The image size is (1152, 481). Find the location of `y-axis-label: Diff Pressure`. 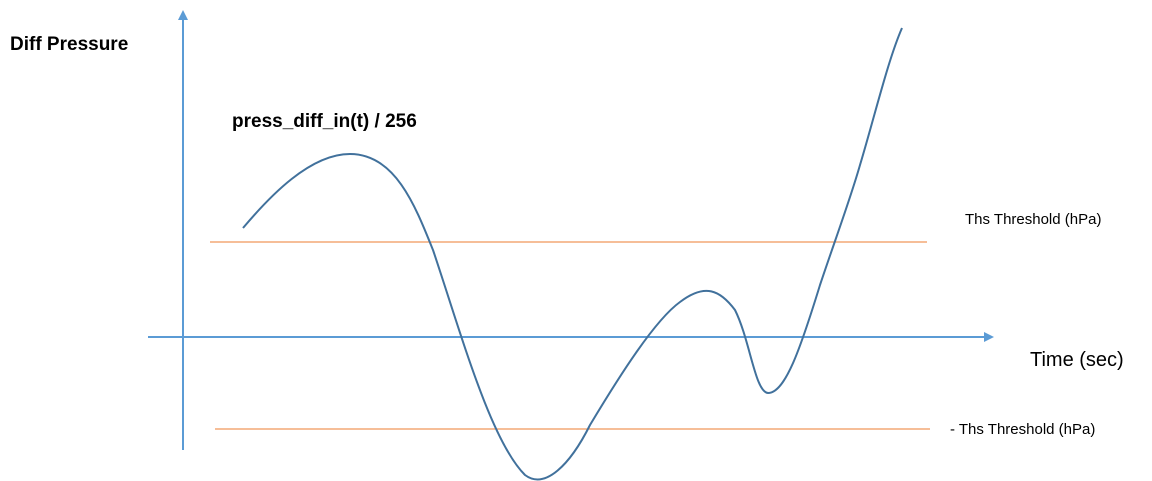

y-axis-label: Diff Pressure is located at coordinates (69, 44).